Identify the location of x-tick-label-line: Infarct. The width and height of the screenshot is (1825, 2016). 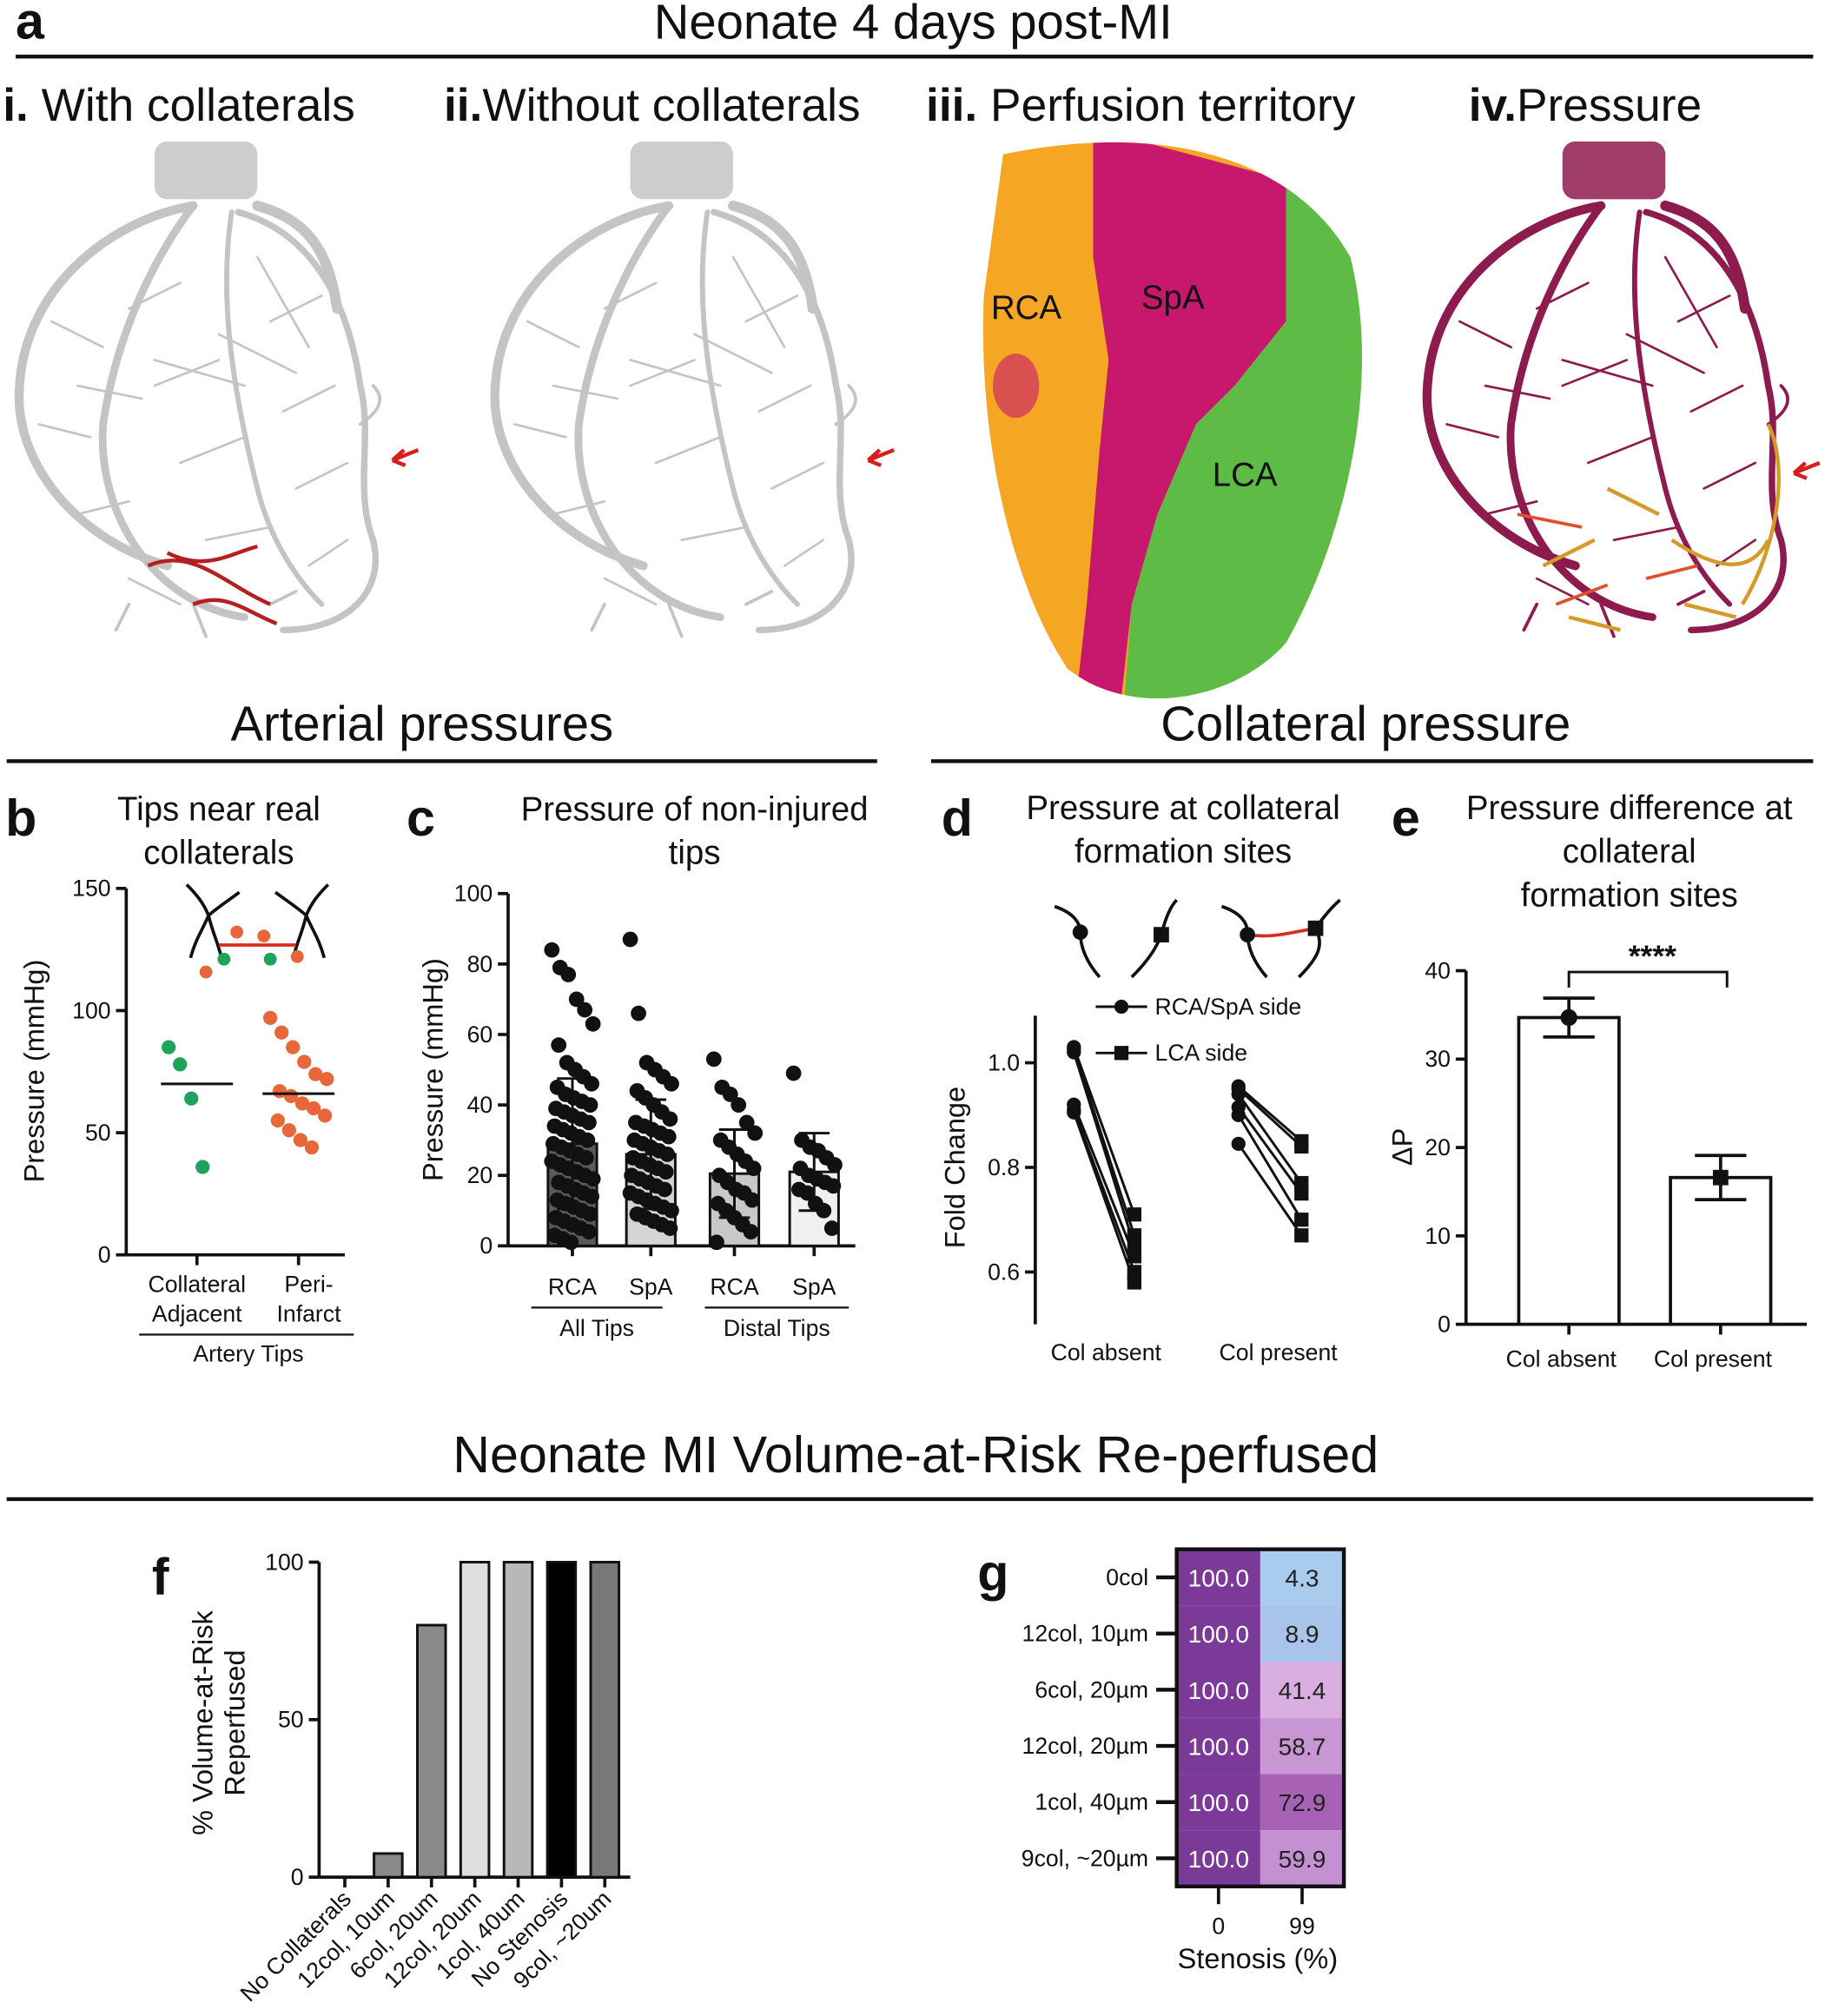
(309, 1314).